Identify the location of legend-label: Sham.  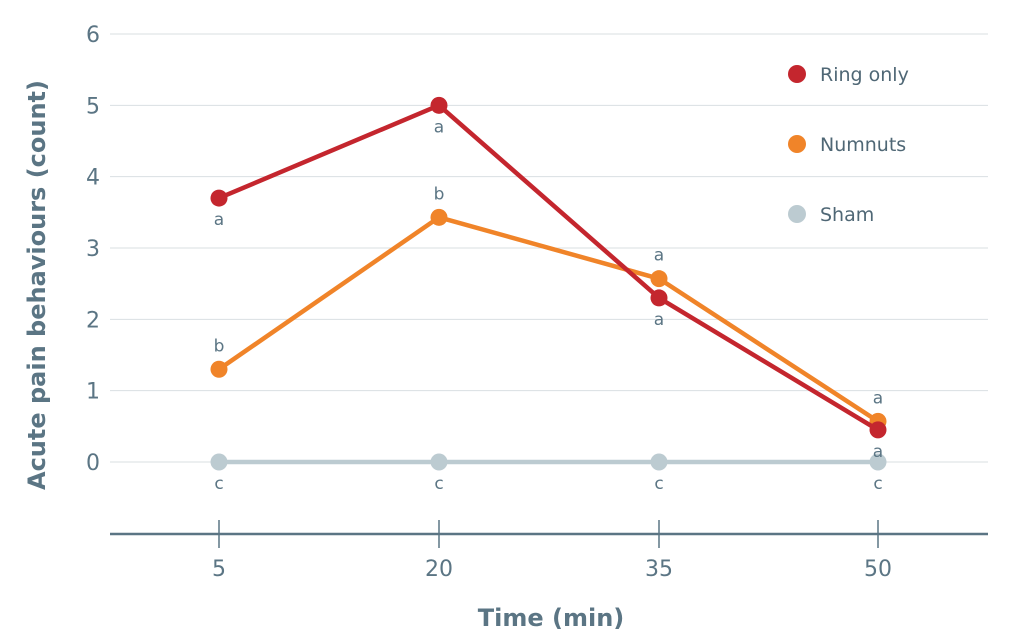
(847, 215).